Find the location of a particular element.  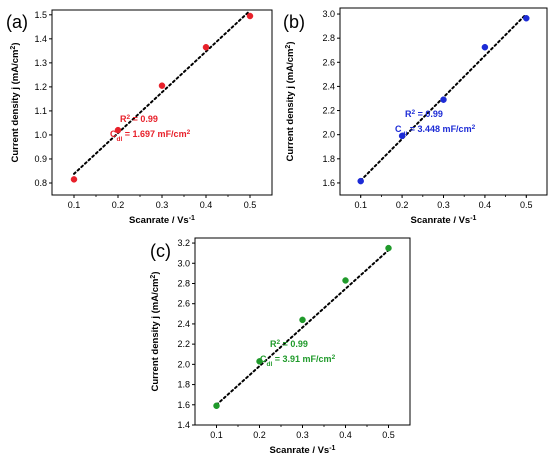

cdl-annotation: Cdl = 1.697 mF/cm2 is located at coordinates (150, 136).